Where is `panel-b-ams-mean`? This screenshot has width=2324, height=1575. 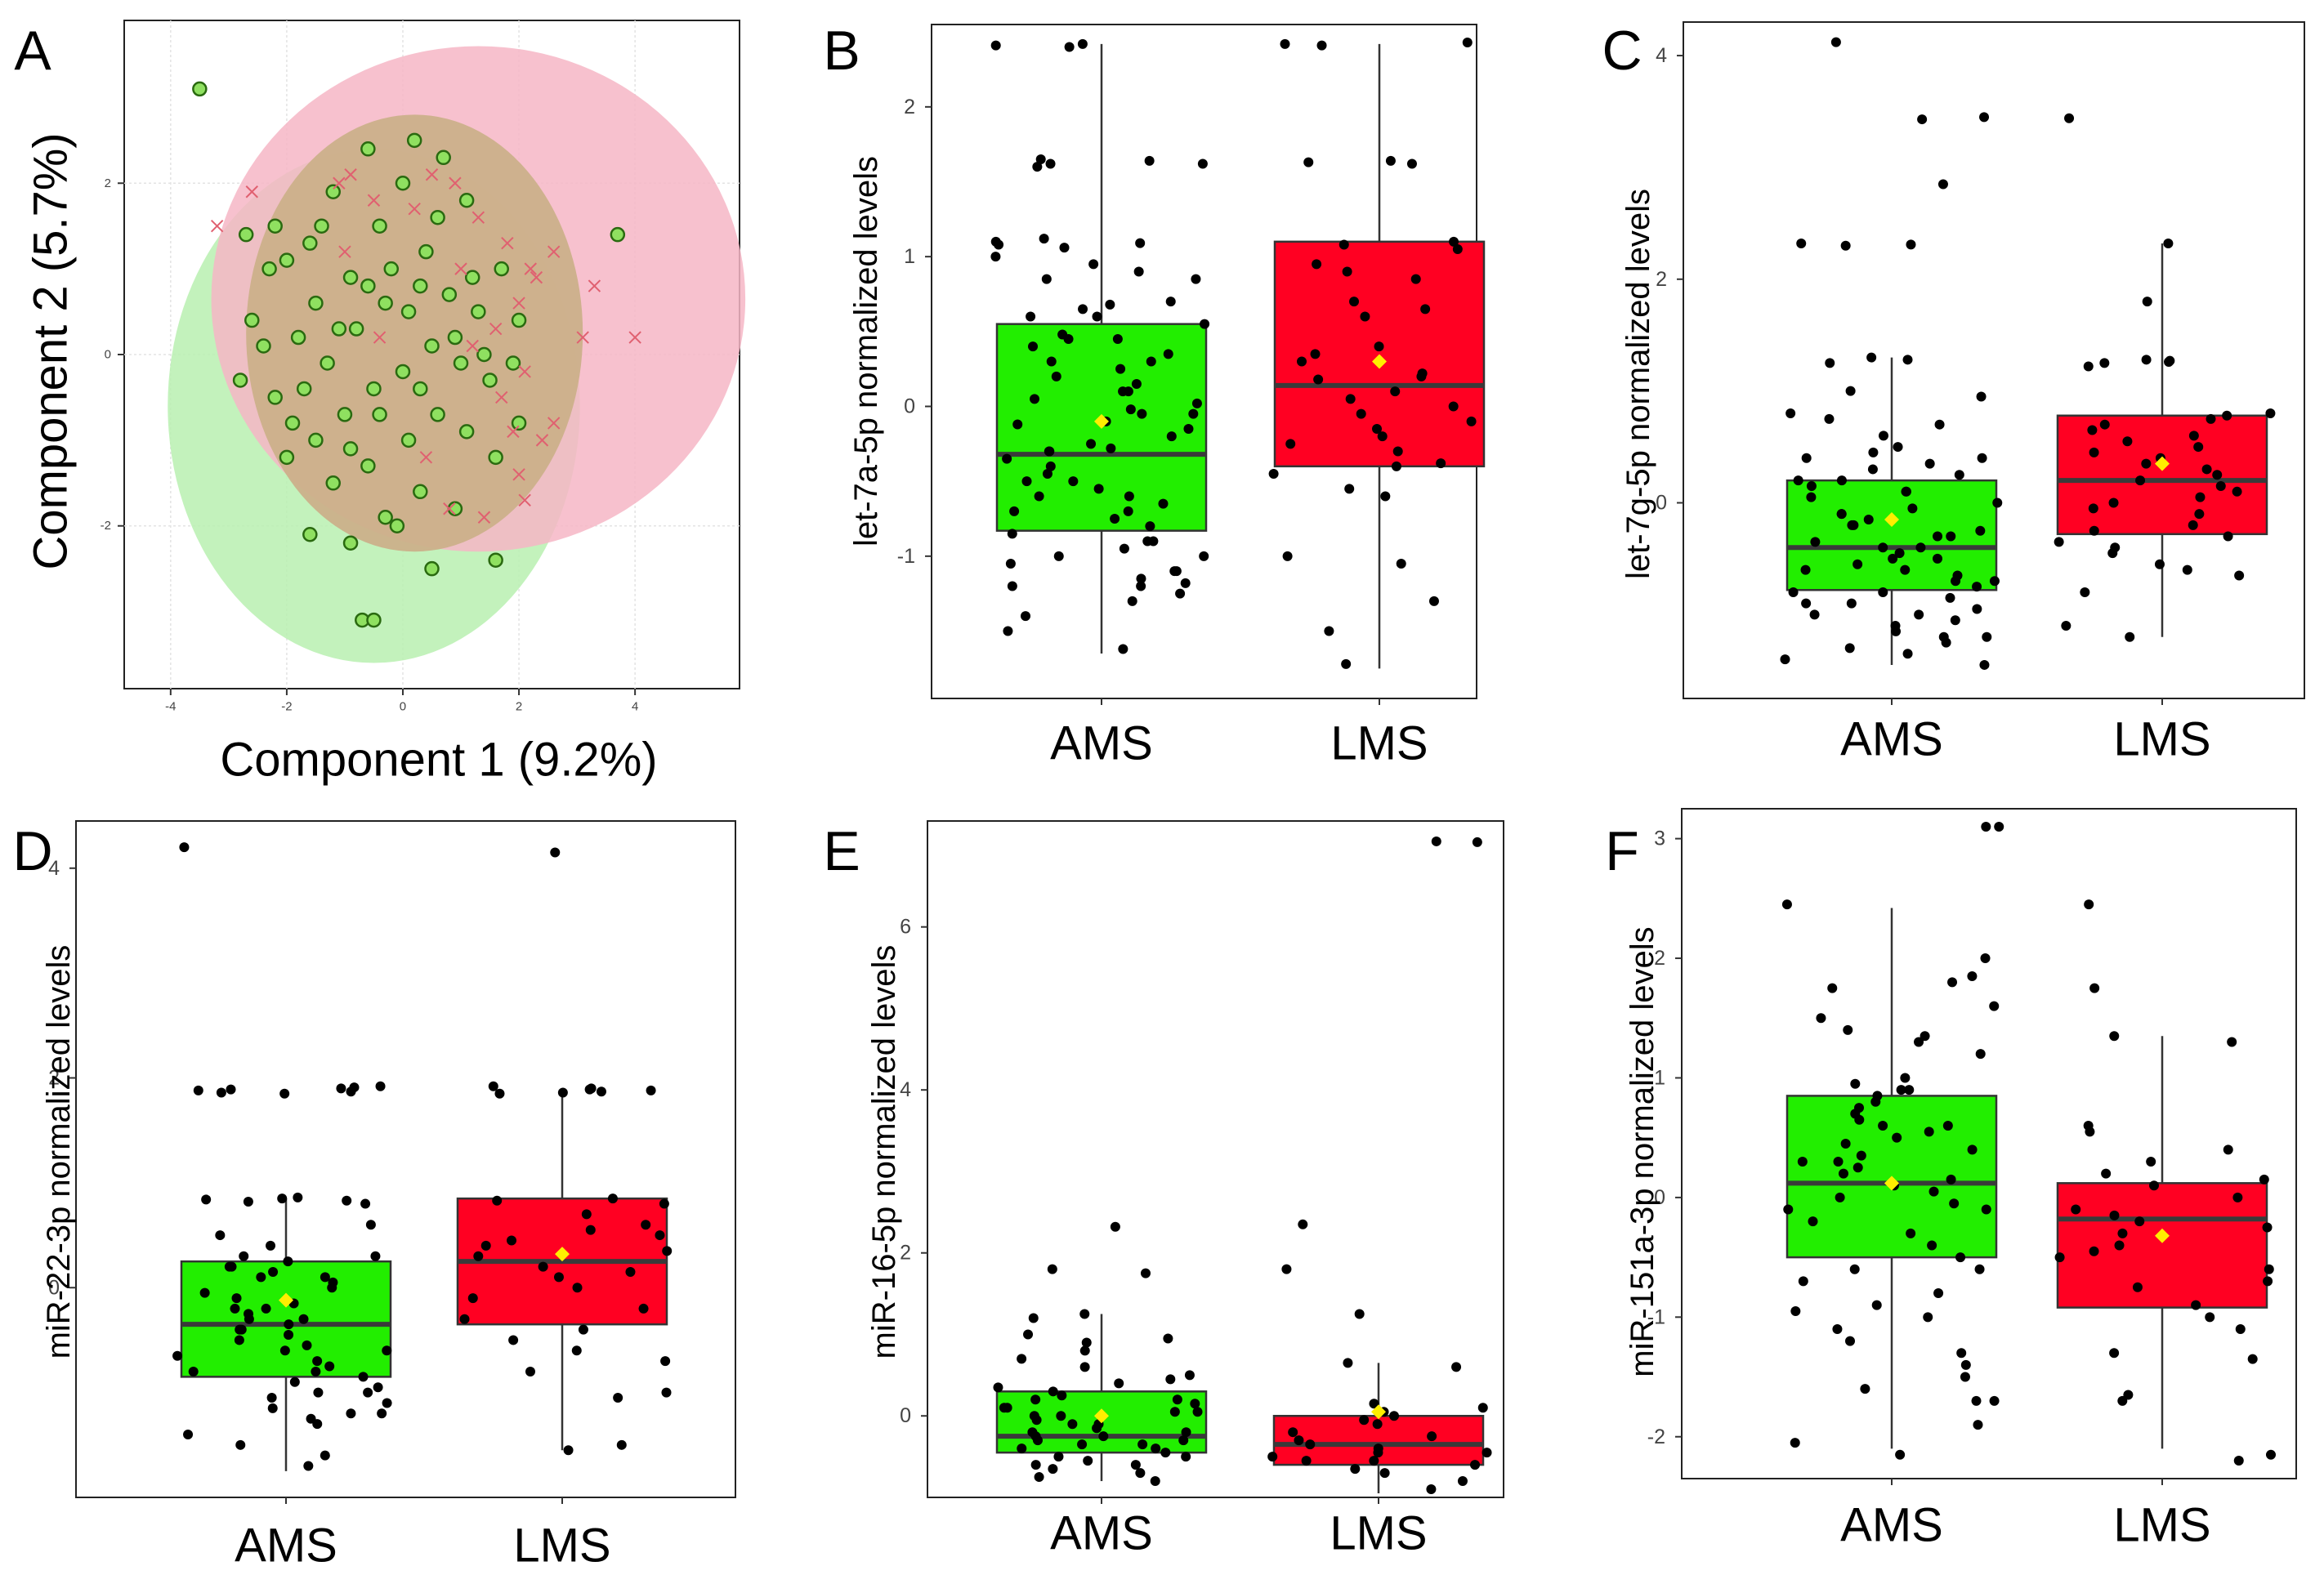 panel-b-ams-mean is located at coordinates (1101, 421).